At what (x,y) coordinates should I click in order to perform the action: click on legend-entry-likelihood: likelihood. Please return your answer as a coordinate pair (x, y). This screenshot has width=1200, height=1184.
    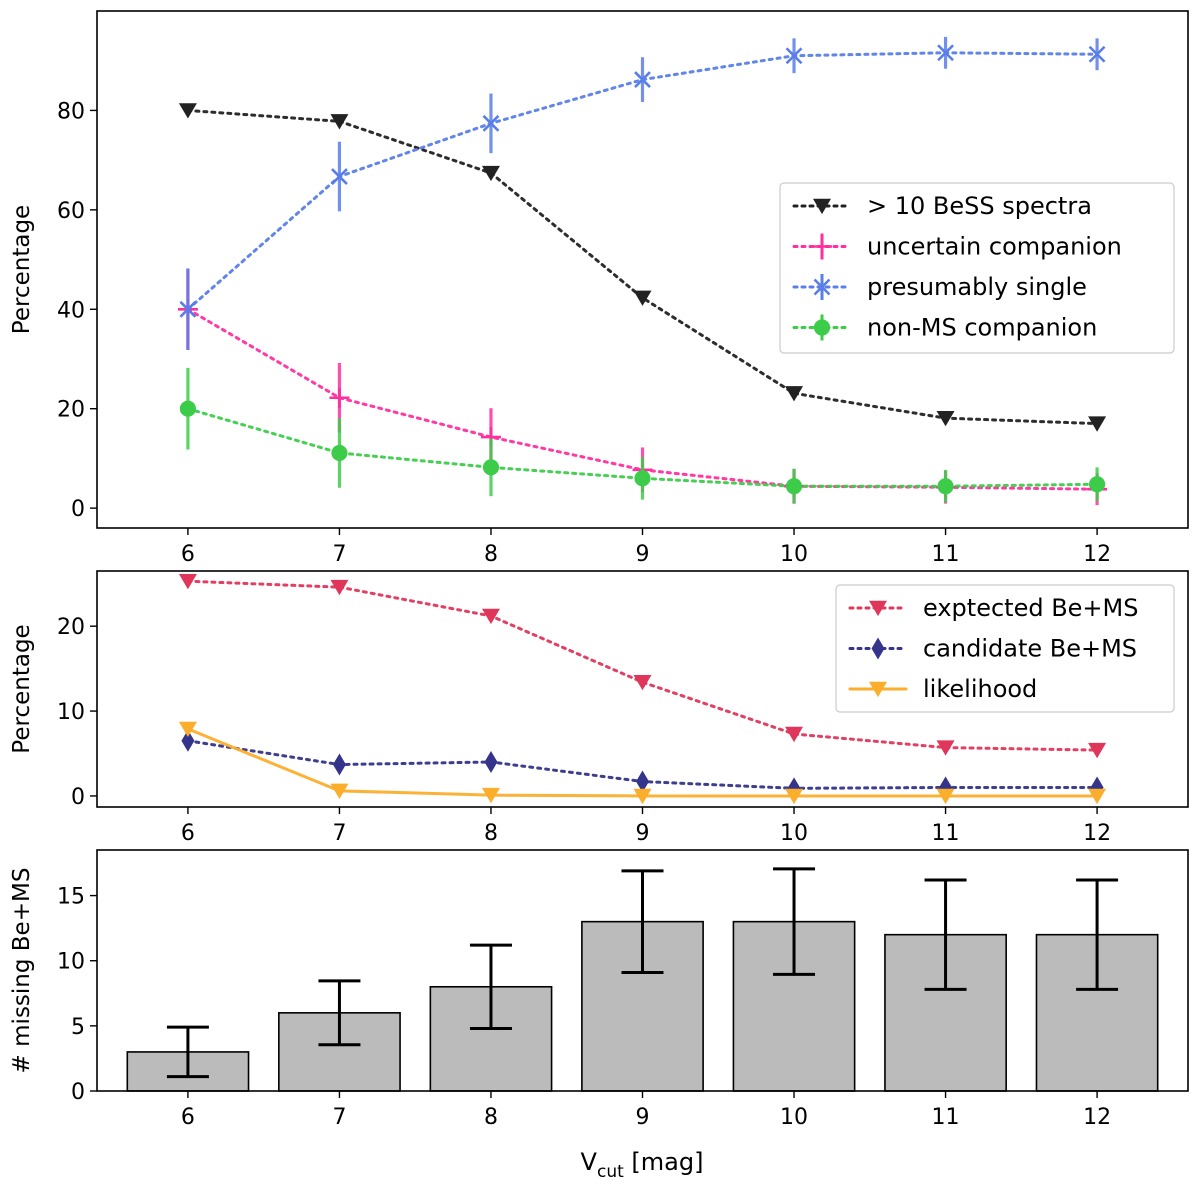
    Looking at the image, I should click on (942, 689).